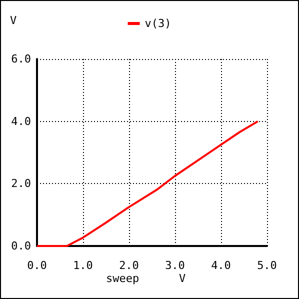 The height and width of the screenshot is (299, 299). What do you see at coordinates (182, 278) in the screenshot?
I see `text: V` at bounding box center [182, 278].